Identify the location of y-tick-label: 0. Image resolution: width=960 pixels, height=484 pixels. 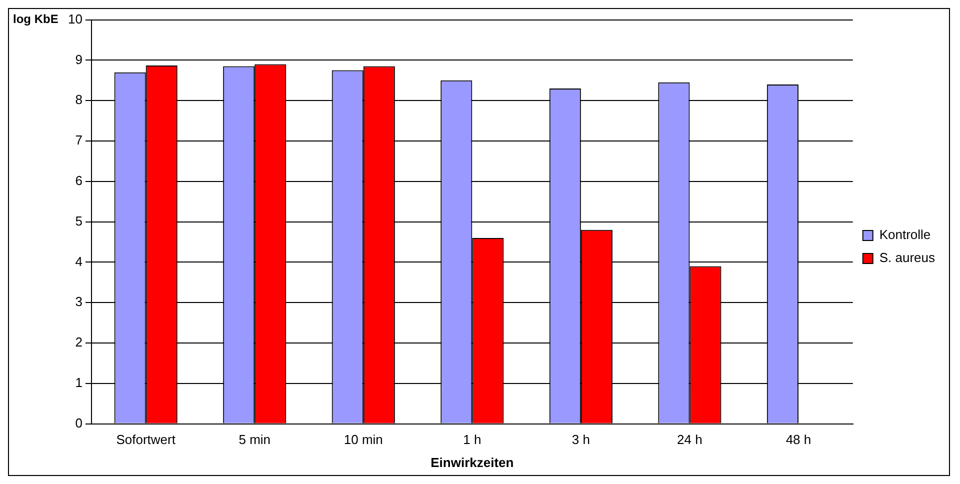
(78, 422).